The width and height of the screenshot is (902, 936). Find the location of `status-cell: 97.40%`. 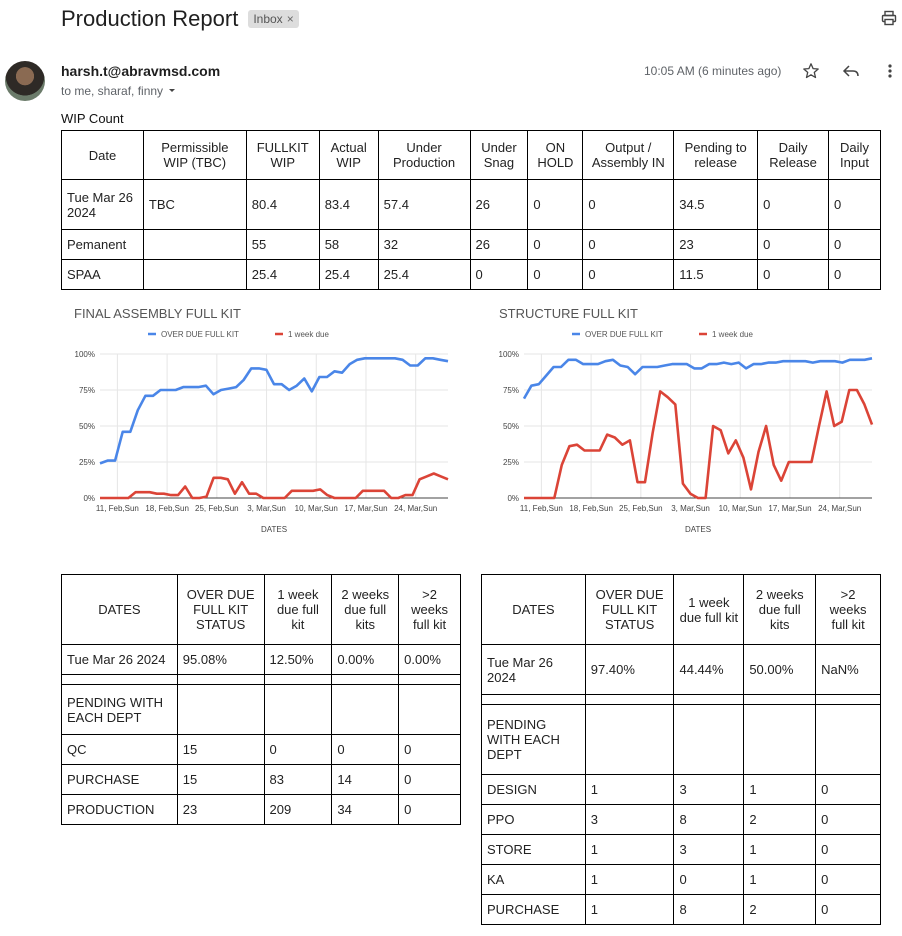

status-cell: 97.40% is located at coordinates (629, 669).